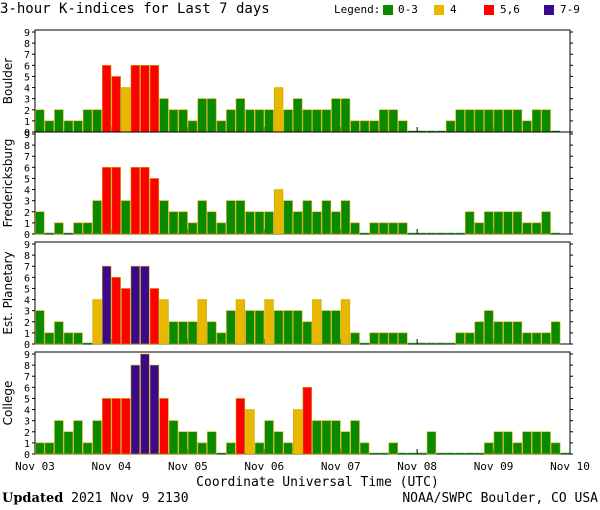  What do you see at coordinates (500, 498) in the screenshot?
I see `credit-text: NOAA/SWPC Boulder, CO USA` at bounding box center [500, 498].